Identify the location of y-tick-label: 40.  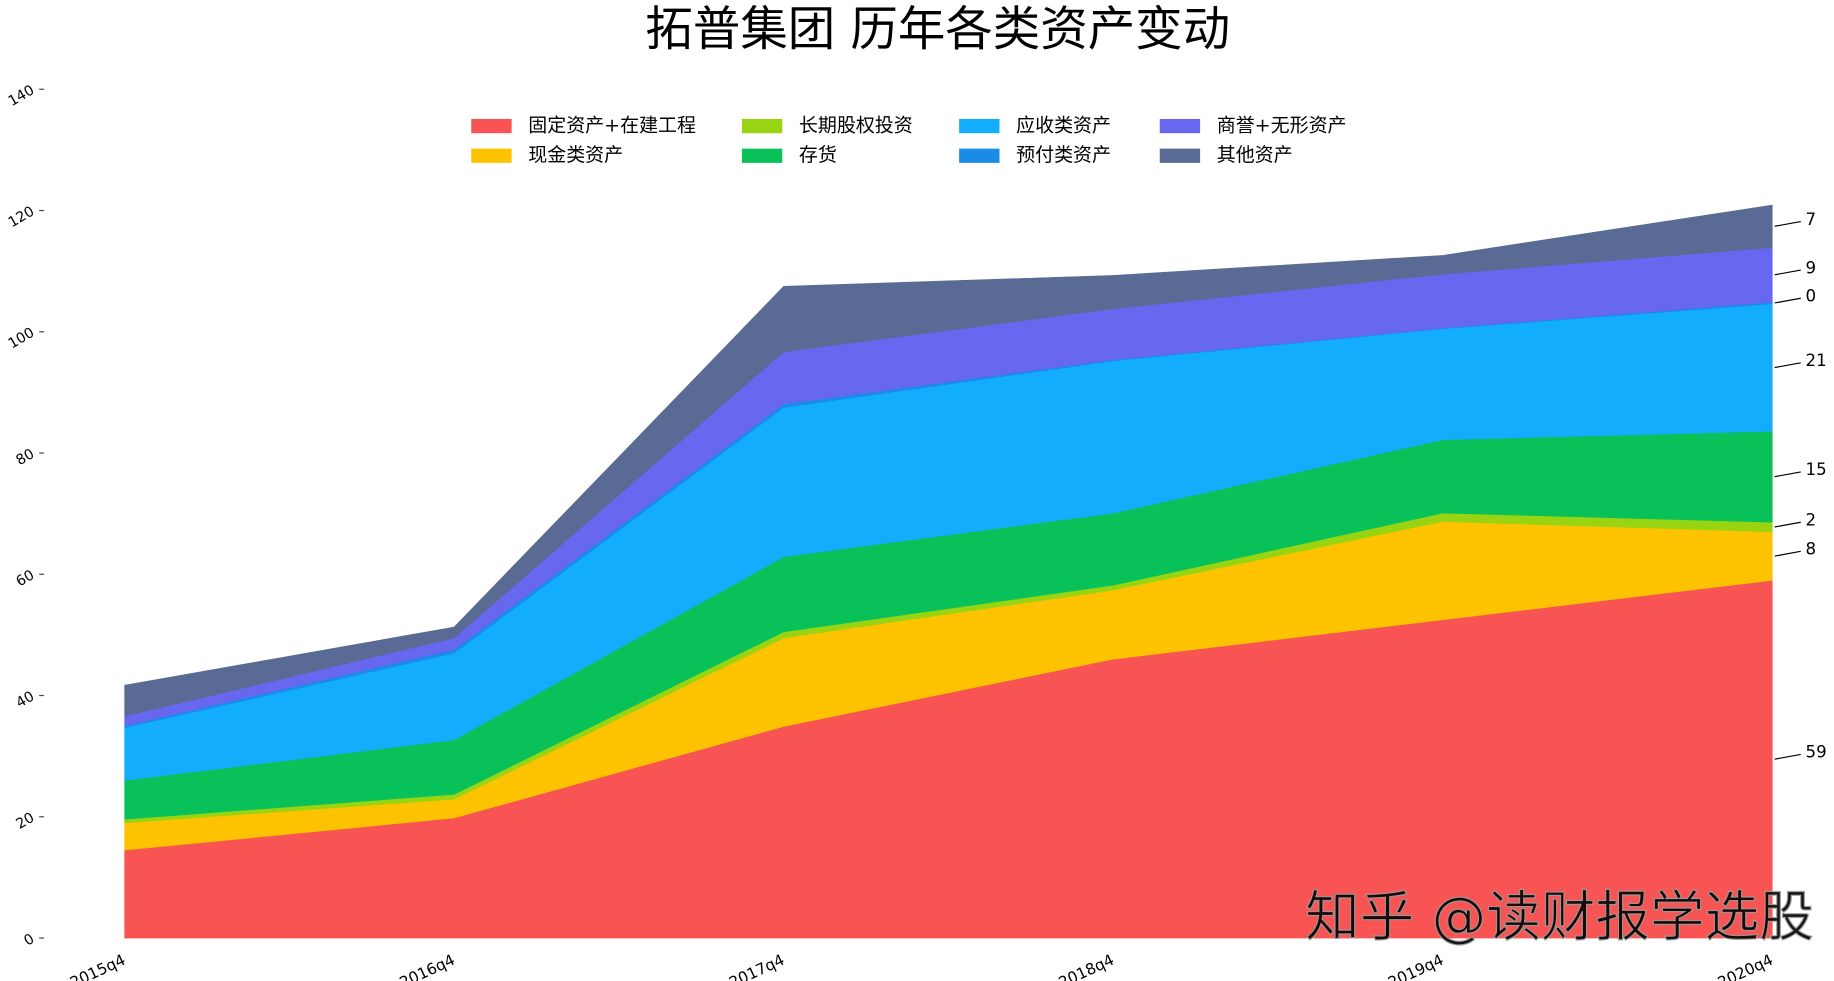
(26, 700).